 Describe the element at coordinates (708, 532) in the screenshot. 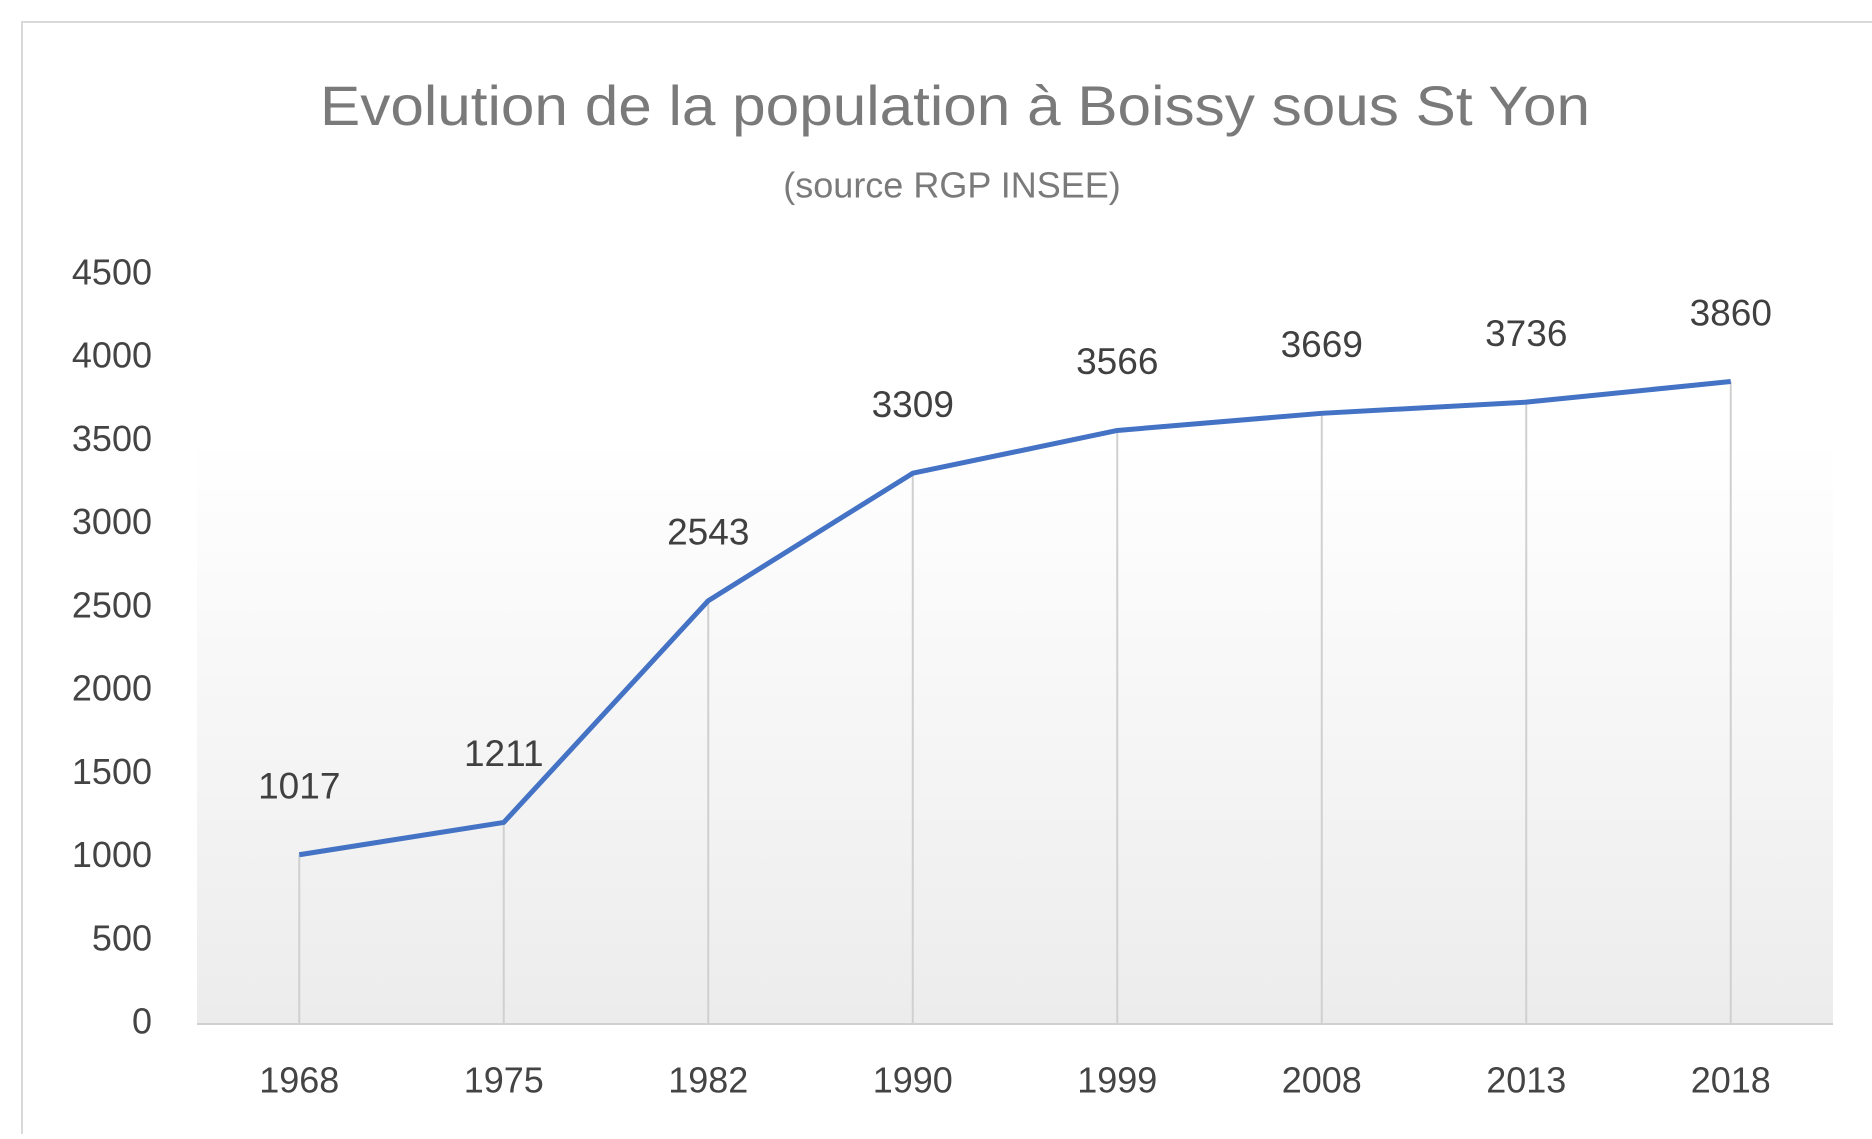

I see `data-label: 2543` at that location.